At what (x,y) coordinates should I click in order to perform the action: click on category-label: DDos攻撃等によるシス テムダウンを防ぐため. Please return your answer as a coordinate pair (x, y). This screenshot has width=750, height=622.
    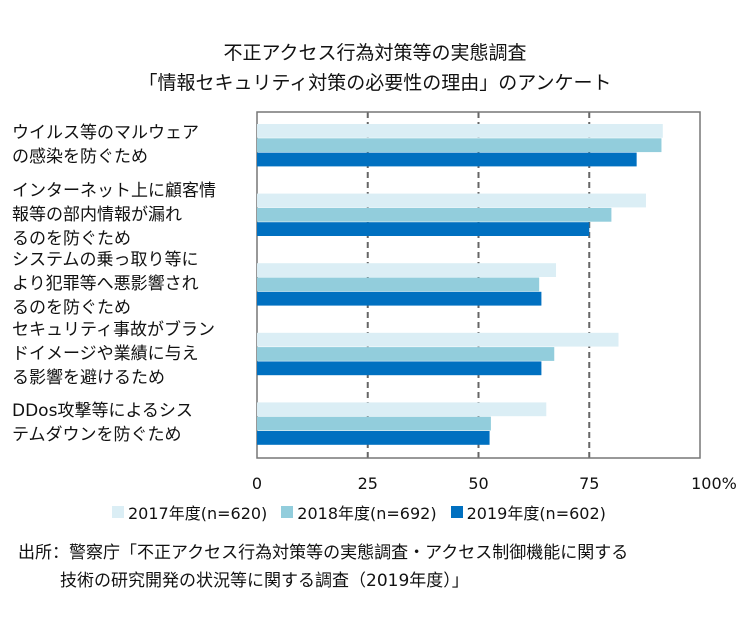
    Looking at the image, I should click on (132, 423).